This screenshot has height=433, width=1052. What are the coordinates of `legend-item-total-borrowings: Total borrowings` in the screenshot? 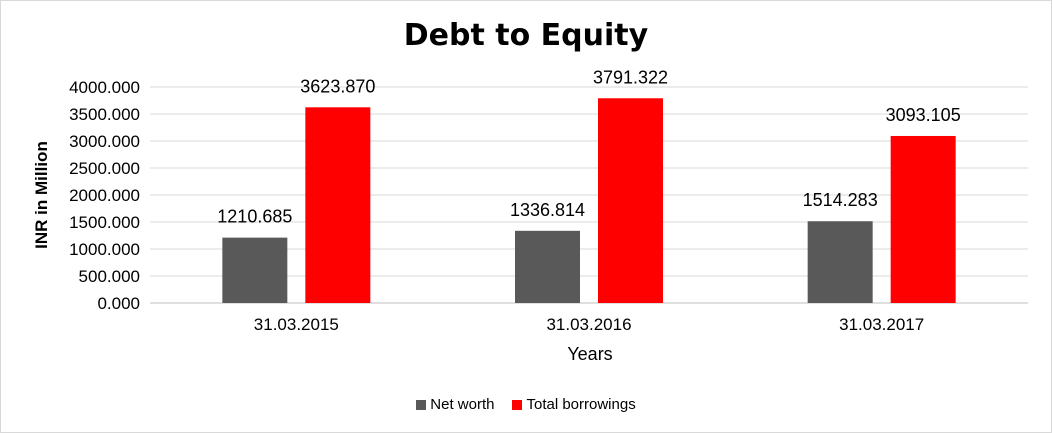 It's located at (574, 404).